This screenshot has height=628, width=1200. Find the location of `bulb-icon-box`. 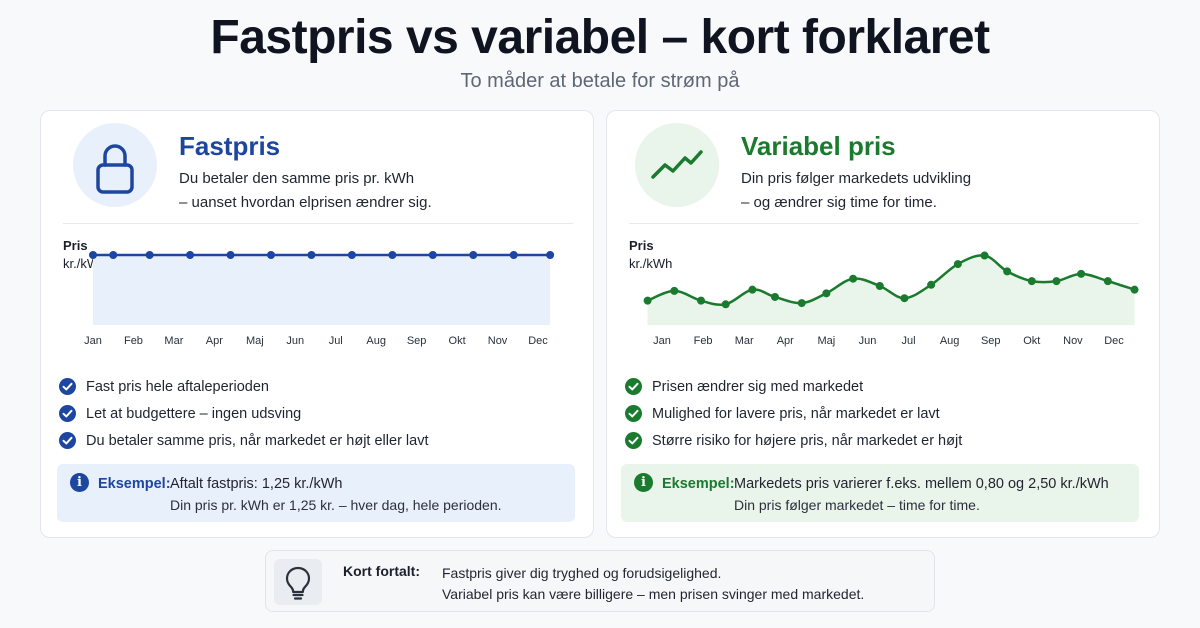

bulb-icon-box is located at coordinates (298, 582).